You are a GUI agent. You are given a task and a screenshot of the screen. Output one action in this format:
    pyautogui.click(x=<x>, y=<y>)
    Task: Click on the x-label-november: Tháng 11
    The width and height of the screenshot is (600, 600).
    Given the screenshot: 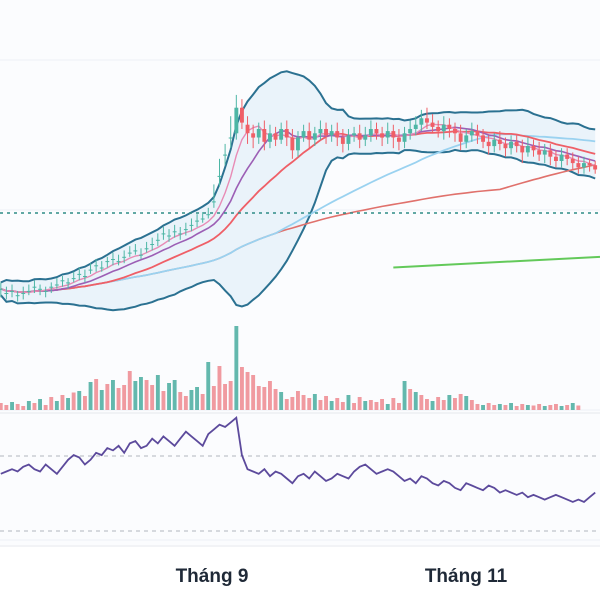 What is the action you would take?
    pyautogui.click(x=466, y=576)
    